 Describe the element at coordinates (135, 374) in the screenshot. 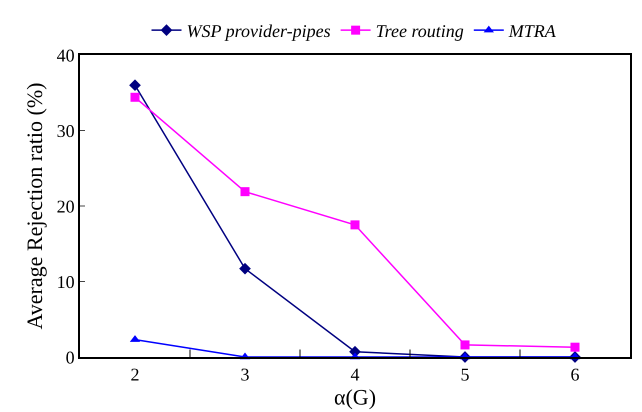

I see `x-tick-label: 2` at that location.